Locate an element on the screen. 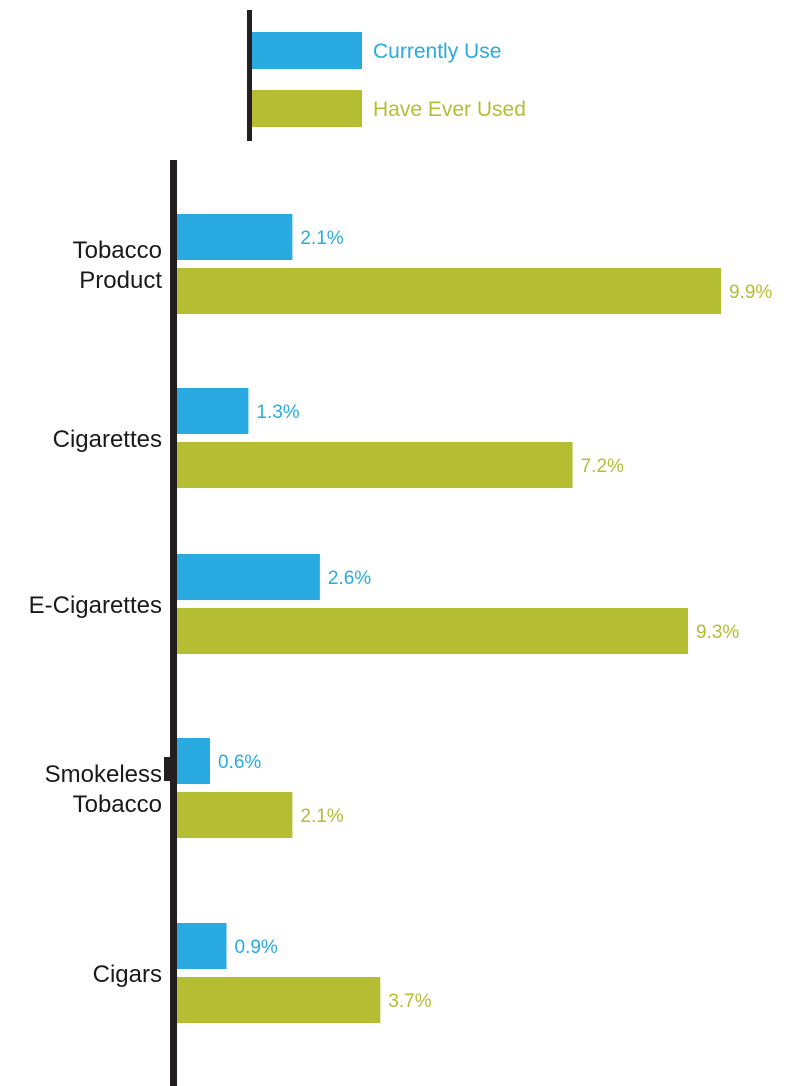 The image size is (806, 1086). data-label-have-ever-used-tobacco-product: 9.9% is located at coordinates (750, 292).